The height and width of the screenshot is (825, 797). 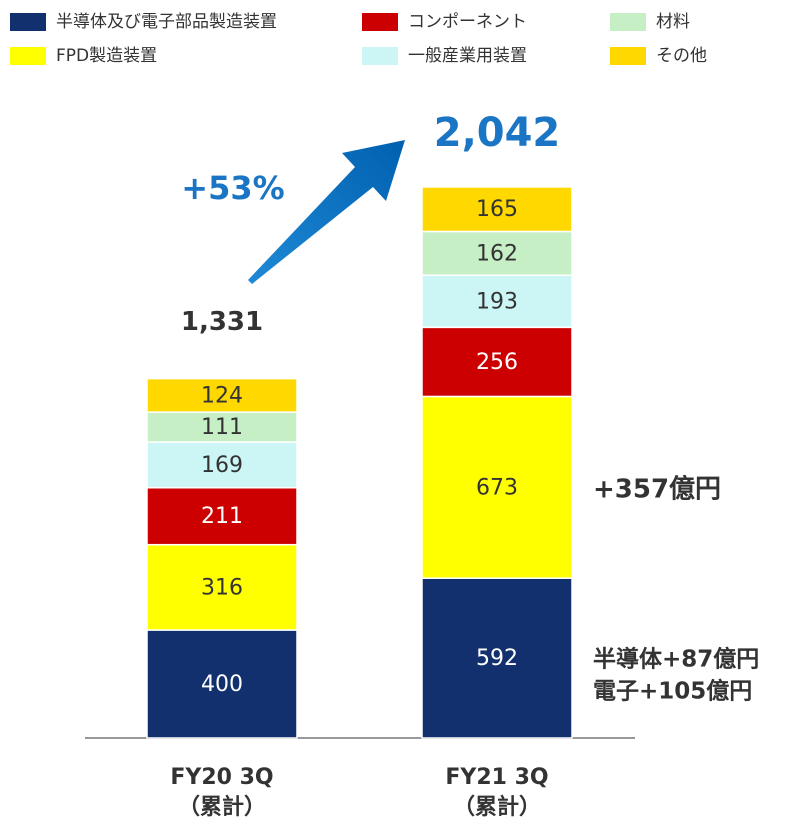 What do you see at coordinates (657, 490) in the screenshot?
I see `fpd-increase: +357億円` at bounding box center [657, 490].